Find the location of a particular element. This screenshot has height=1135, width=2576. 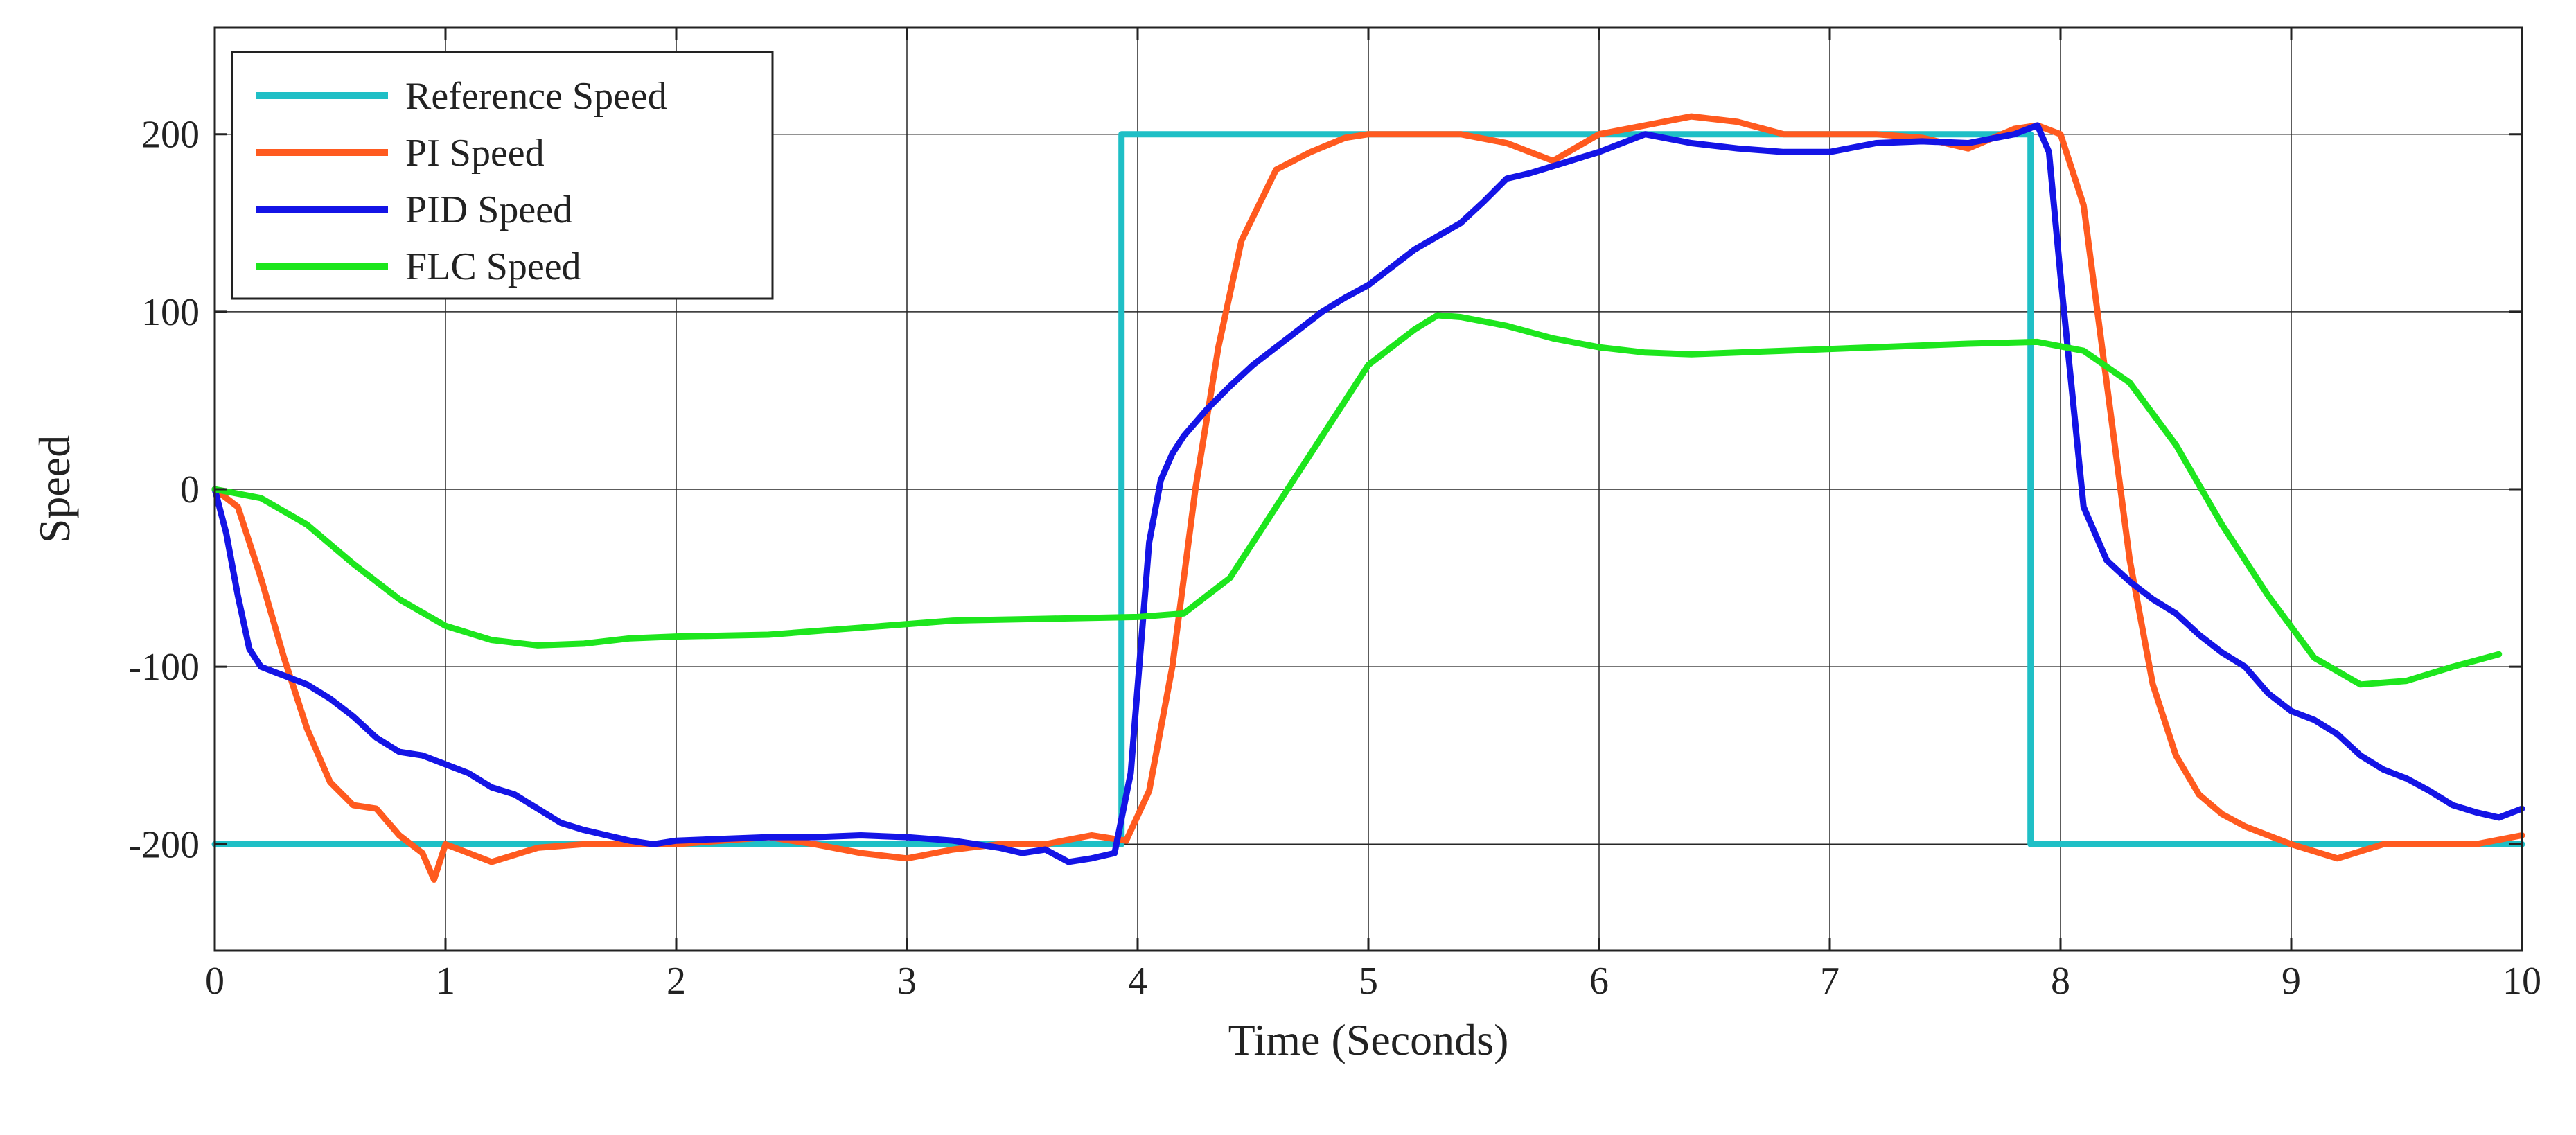

legend-label-flc-speed: FLC Speed is located at coordinates (493, 266).